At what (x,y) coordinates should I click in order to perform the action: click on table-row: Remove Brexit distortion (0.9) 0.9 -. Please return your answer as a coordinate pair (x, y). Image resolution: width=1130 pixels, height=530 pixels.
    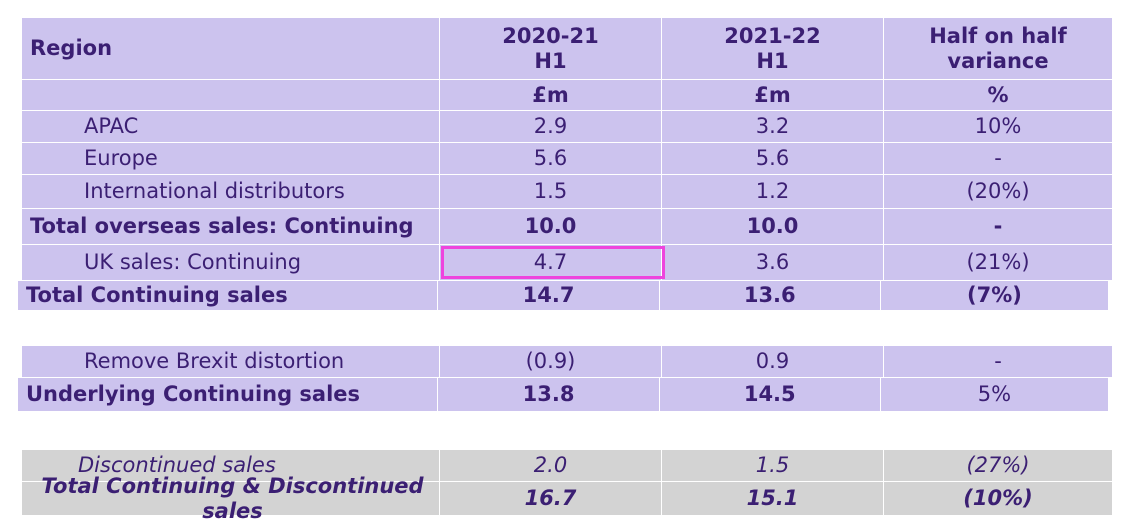
    Looking at the image, I should click on (567, 362).